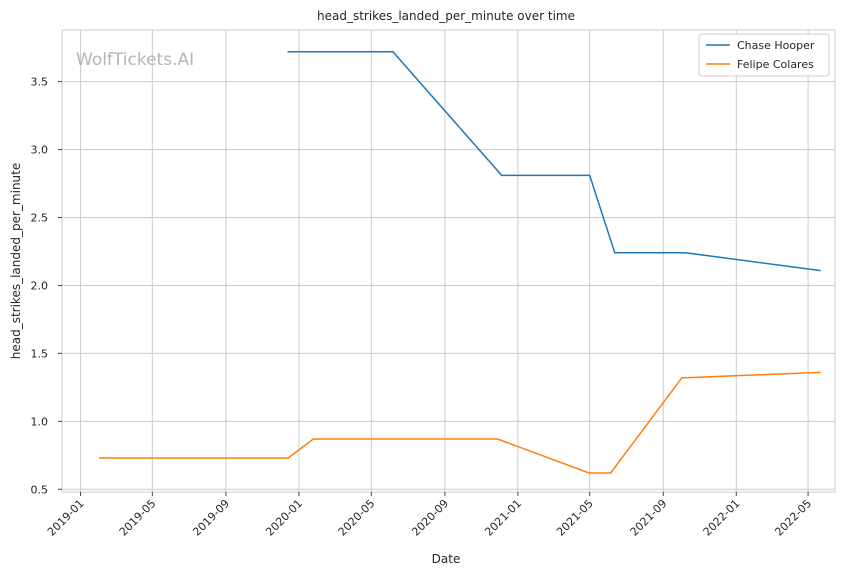  What do you see at coordinates (446, 559) in the screenshot?
I see `x-axis-label: Date` at bounding box center [446, 559].